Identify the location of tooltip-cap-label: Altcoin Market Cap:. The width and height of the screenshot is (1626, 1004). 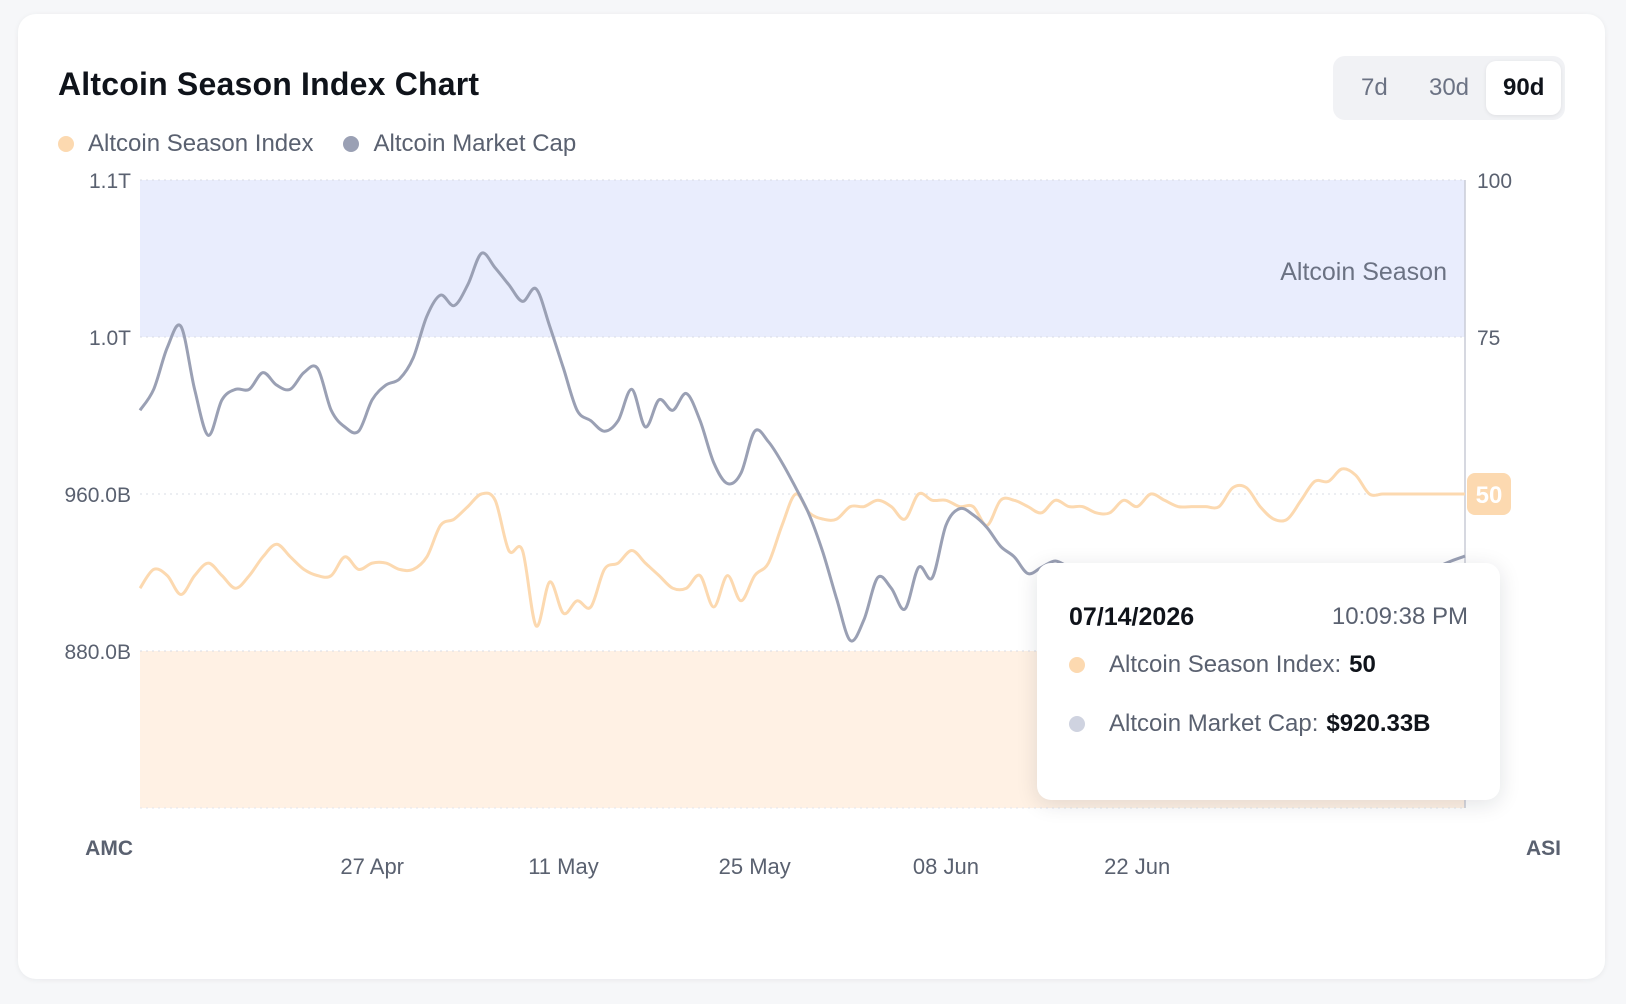
(1214, 723).